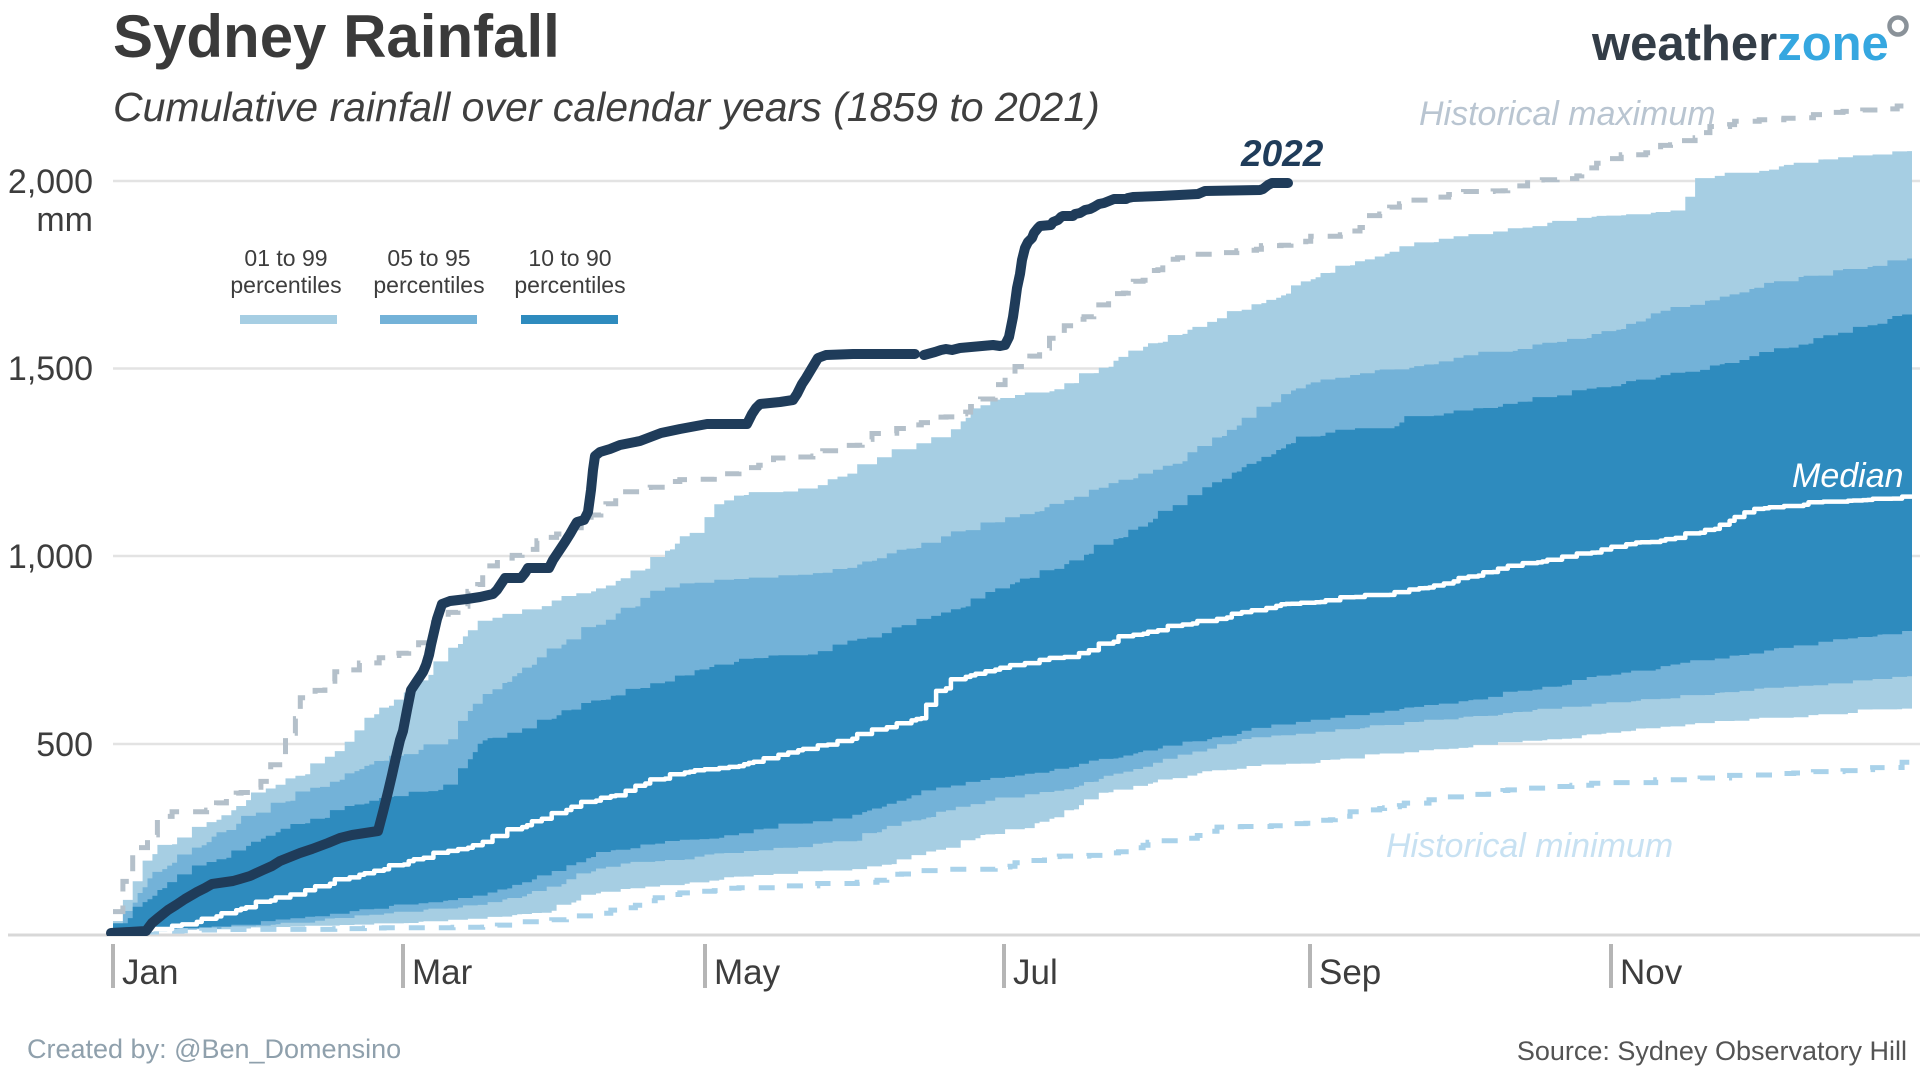  What do you see at coordinates (214, 1049) in the screenshot?
I see `svg-text: Created by: @Ben_Domensino` at bounding box center [214, 1049].